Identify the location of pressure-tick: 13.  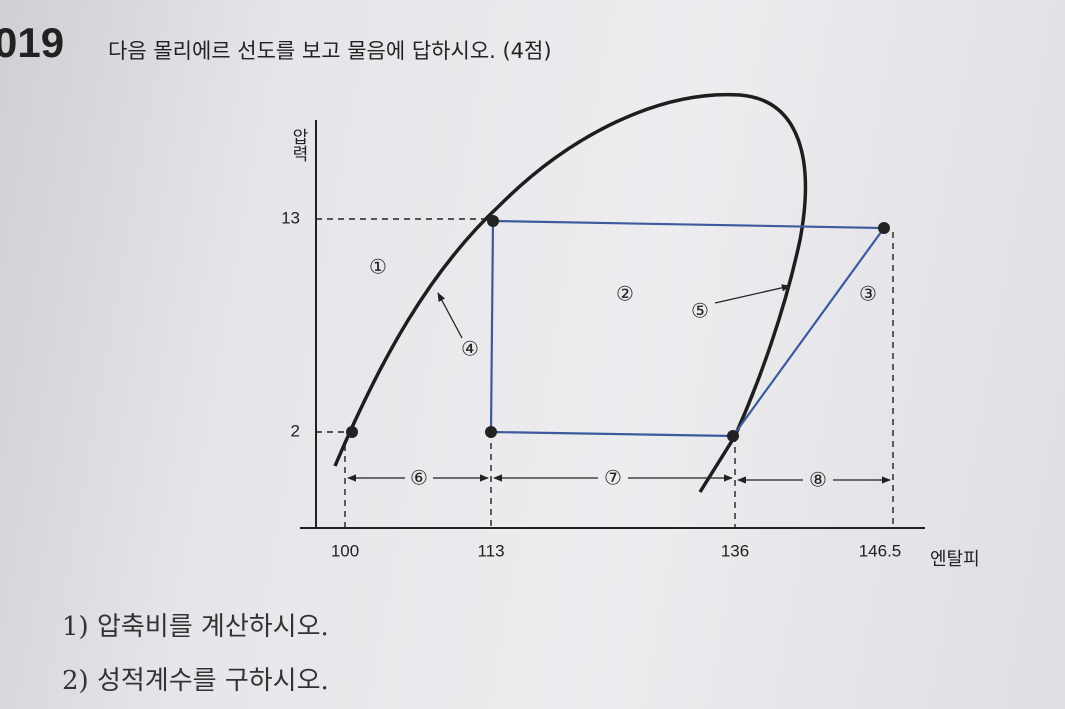
(290, 217).